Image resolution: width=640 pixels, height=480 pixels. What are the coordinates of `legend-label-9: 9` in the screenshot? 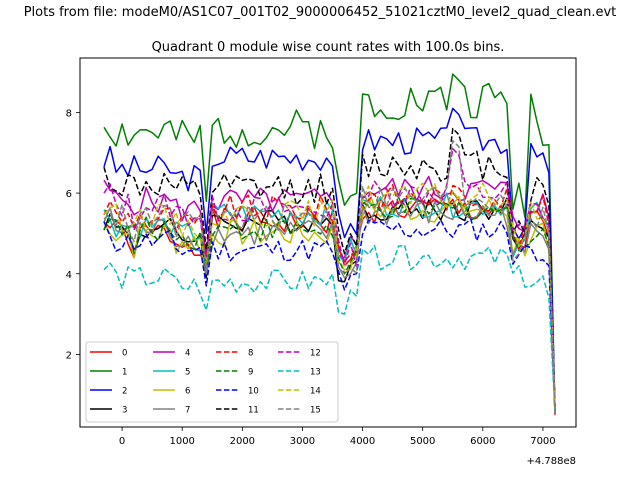 It's located at (250, 373).